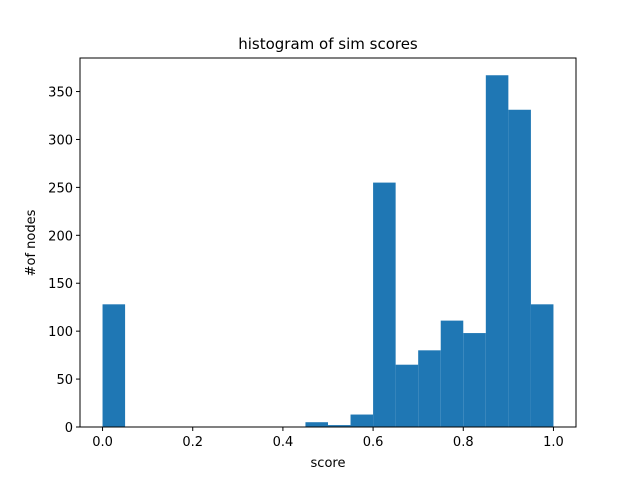 The height and width of the screenshot is (480, 640). Describe the element at coordinates (60, 236) in the screenshot. I see `y-tick-label: 200` at that location.